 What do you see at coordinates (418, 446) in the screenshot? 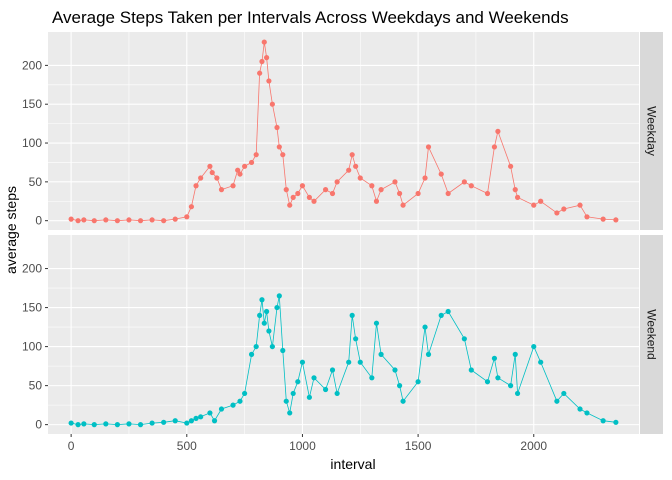
I see `x-tick-label: 1500` at bounding box center [418, 446].